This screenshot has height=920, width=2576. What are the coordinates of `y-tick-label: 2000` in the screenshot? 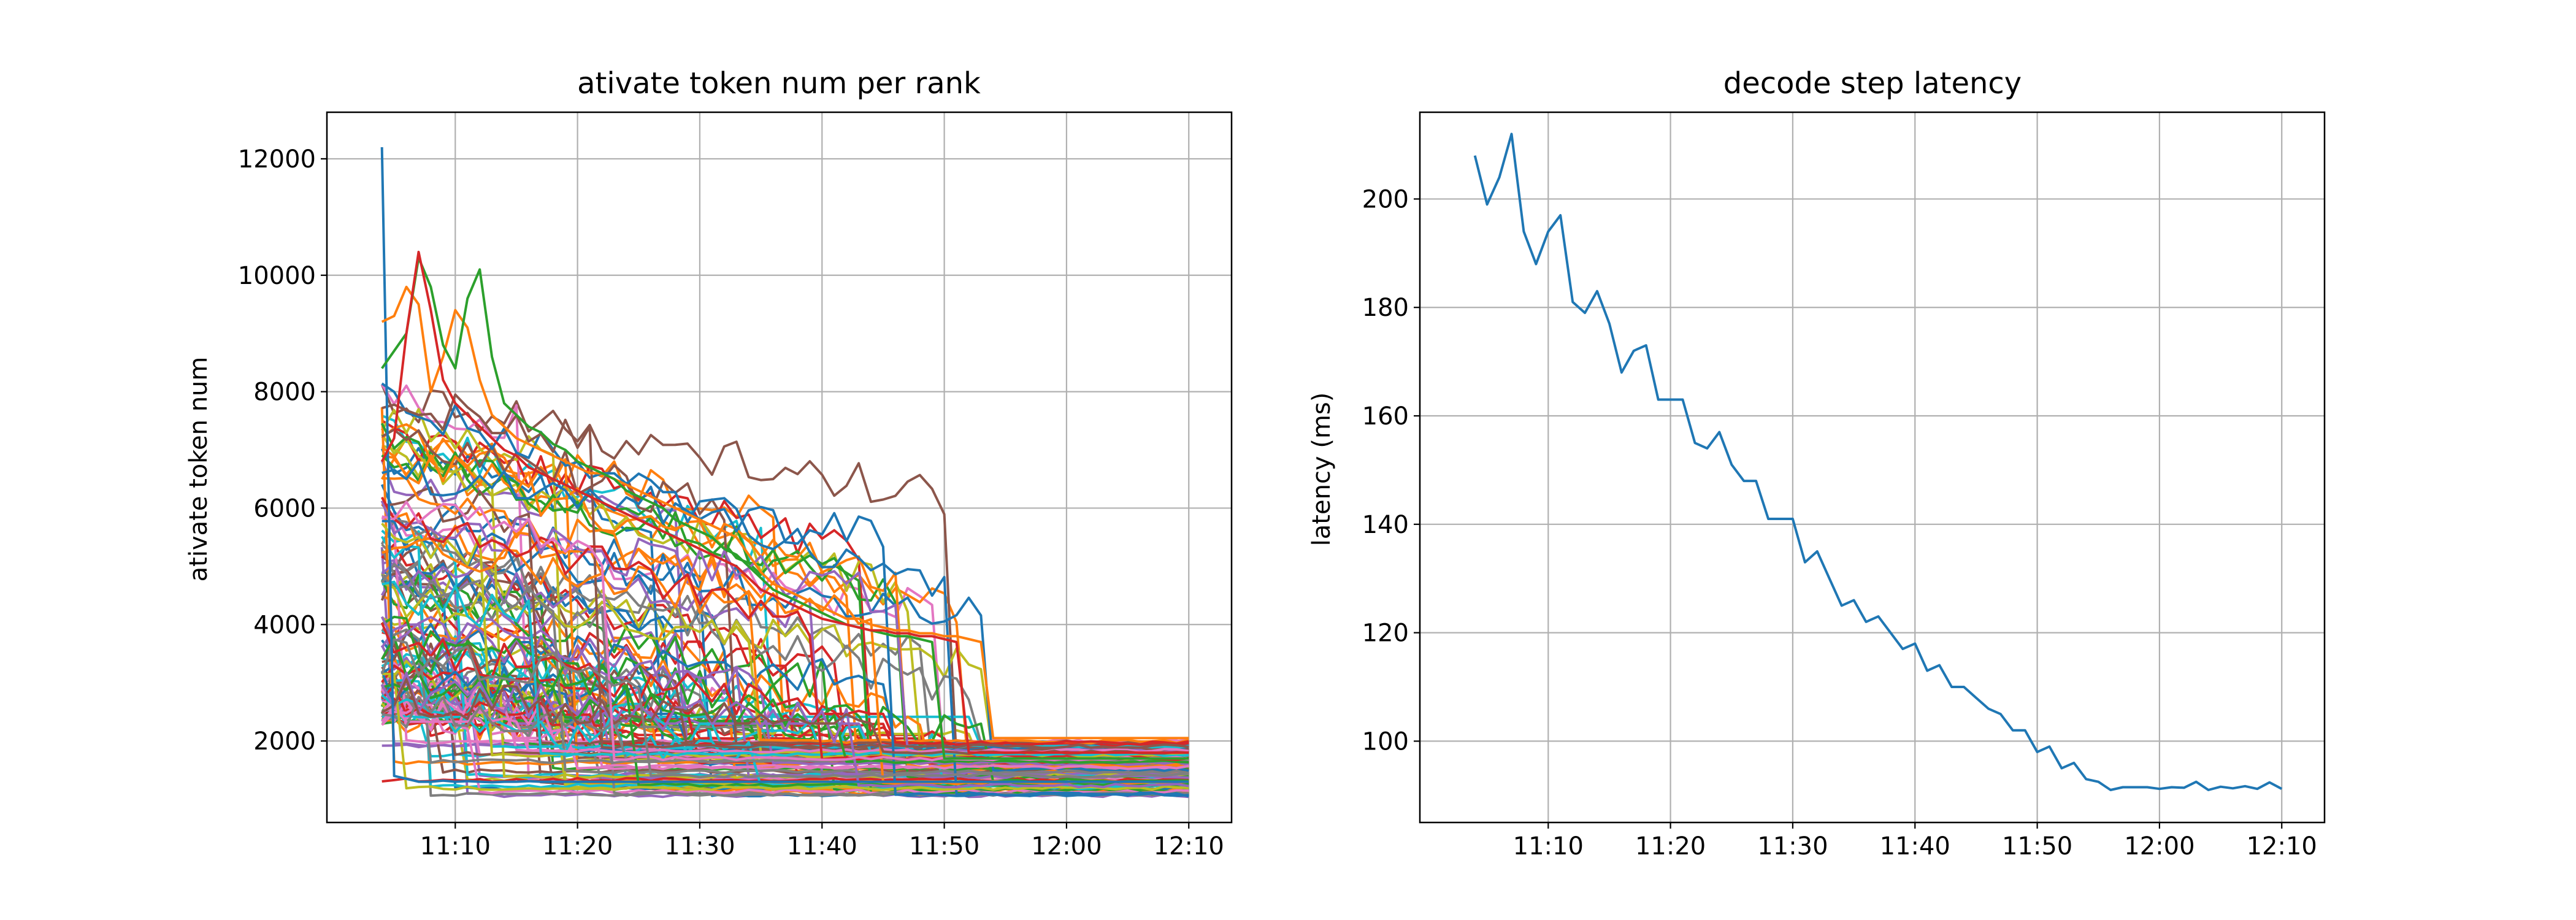 It's located at (284, 741).